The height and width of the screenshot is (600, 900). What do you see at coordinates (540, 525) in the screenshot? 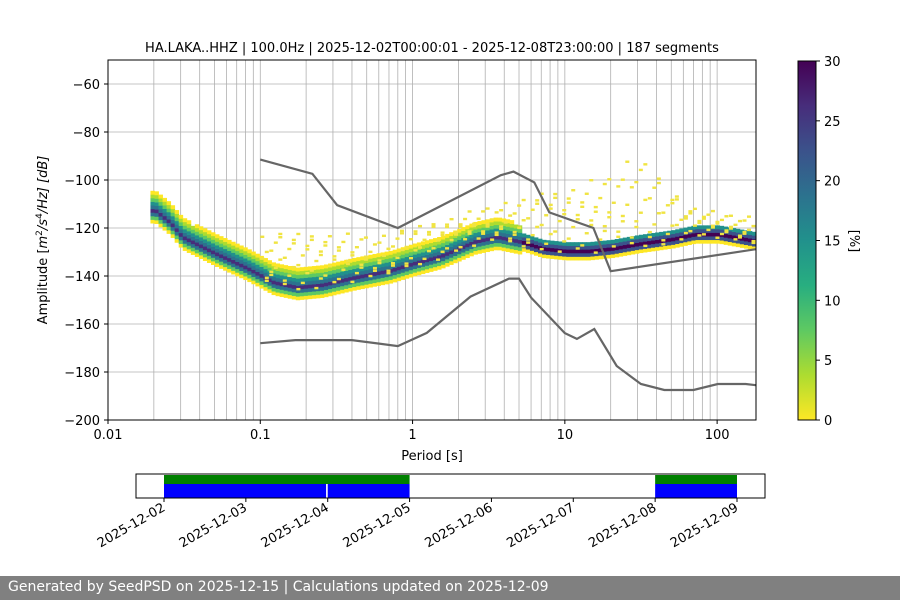
I see `timeline-tick-label: 2025-12-07` at bounding box center [540, 525].